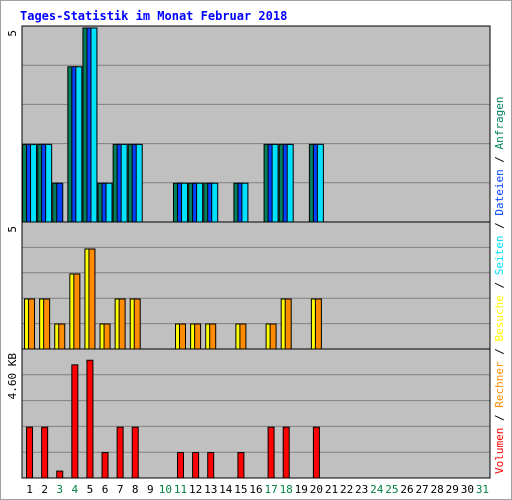  Describe the element at coordinates (120, 489) in the screenshot. I see `x-tick-label-day-7: 7` at that location.